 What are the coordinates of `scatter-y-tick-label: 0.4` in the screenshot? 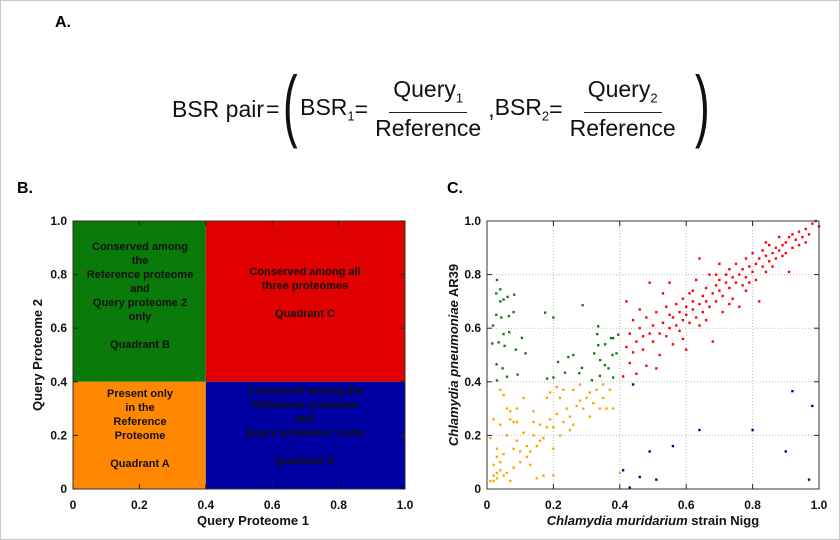 It's located at (472, 382).